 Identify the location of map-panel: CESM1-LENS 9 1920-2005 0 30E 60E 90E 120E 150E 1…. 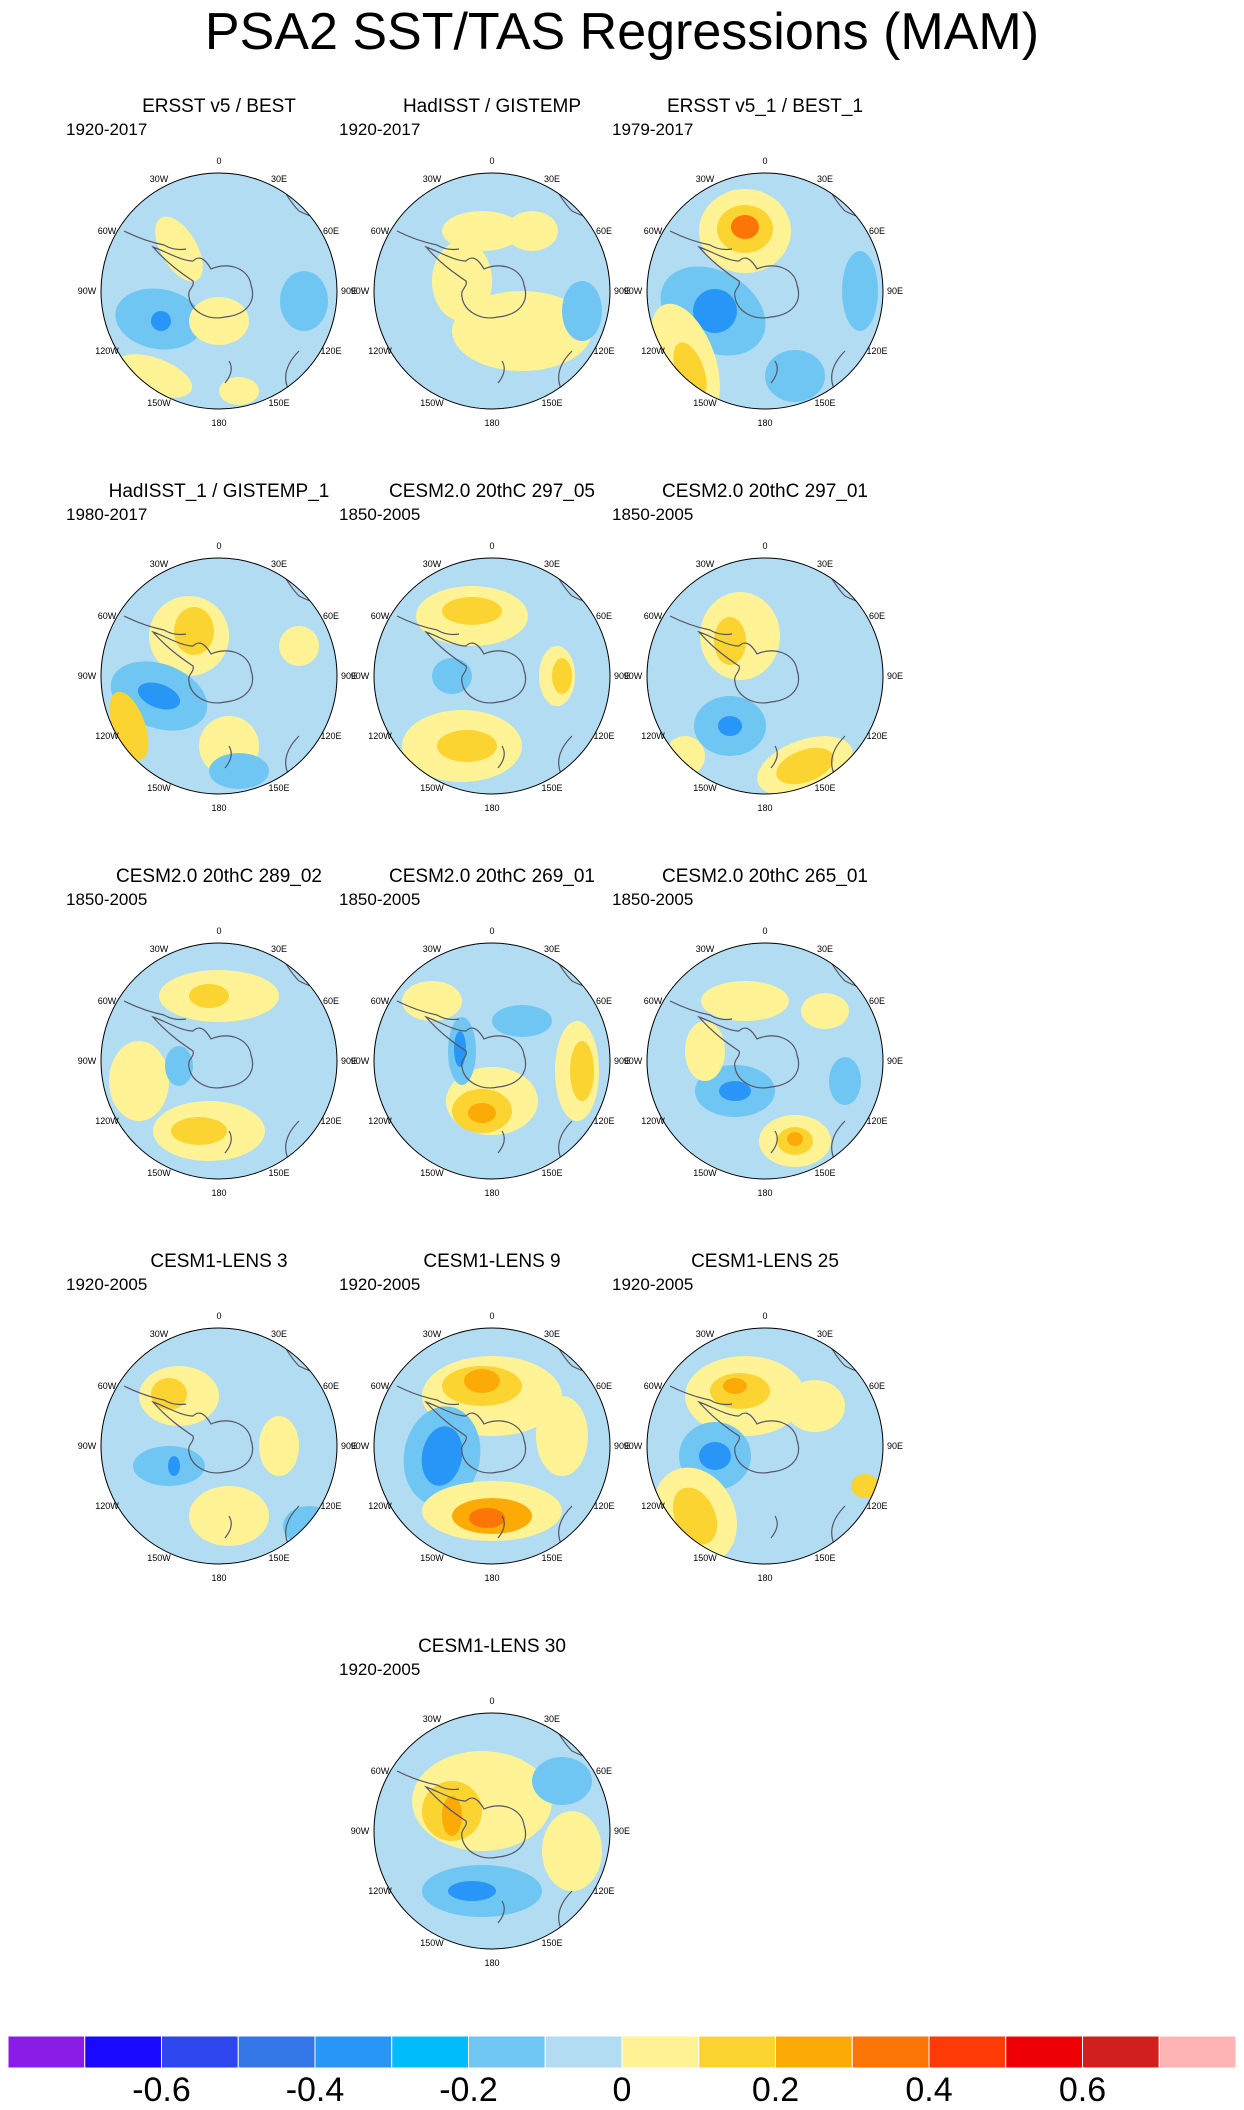
(492, 1436).